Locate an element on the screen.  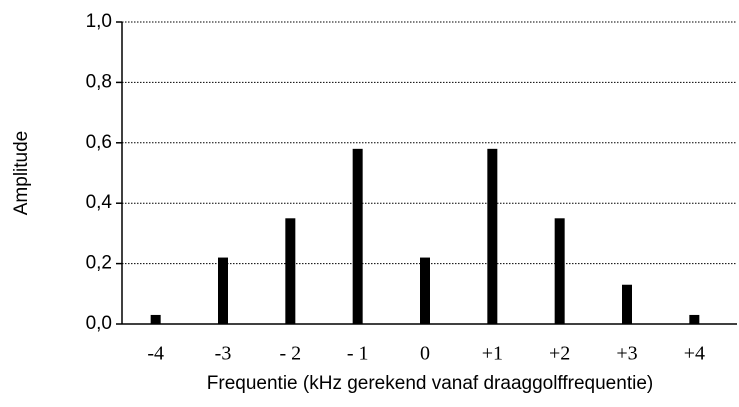
x-tick-label: 0 is located at coordinates (425, 354).